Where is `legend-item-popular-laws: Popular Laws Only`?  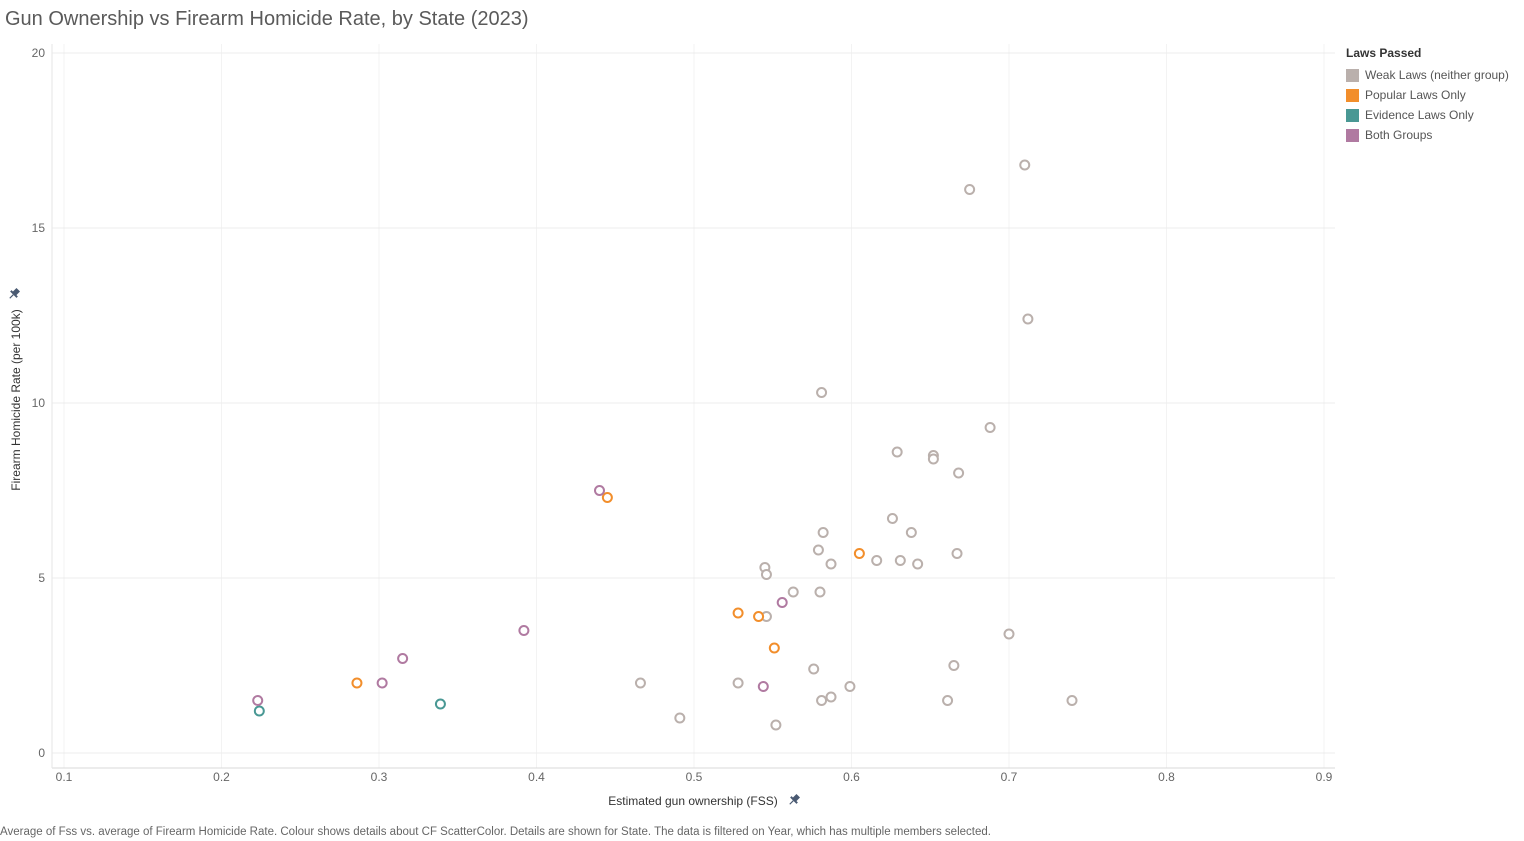 legend-item-popular-laws: Popular Laws Only is located at coordinates (1427, 95).